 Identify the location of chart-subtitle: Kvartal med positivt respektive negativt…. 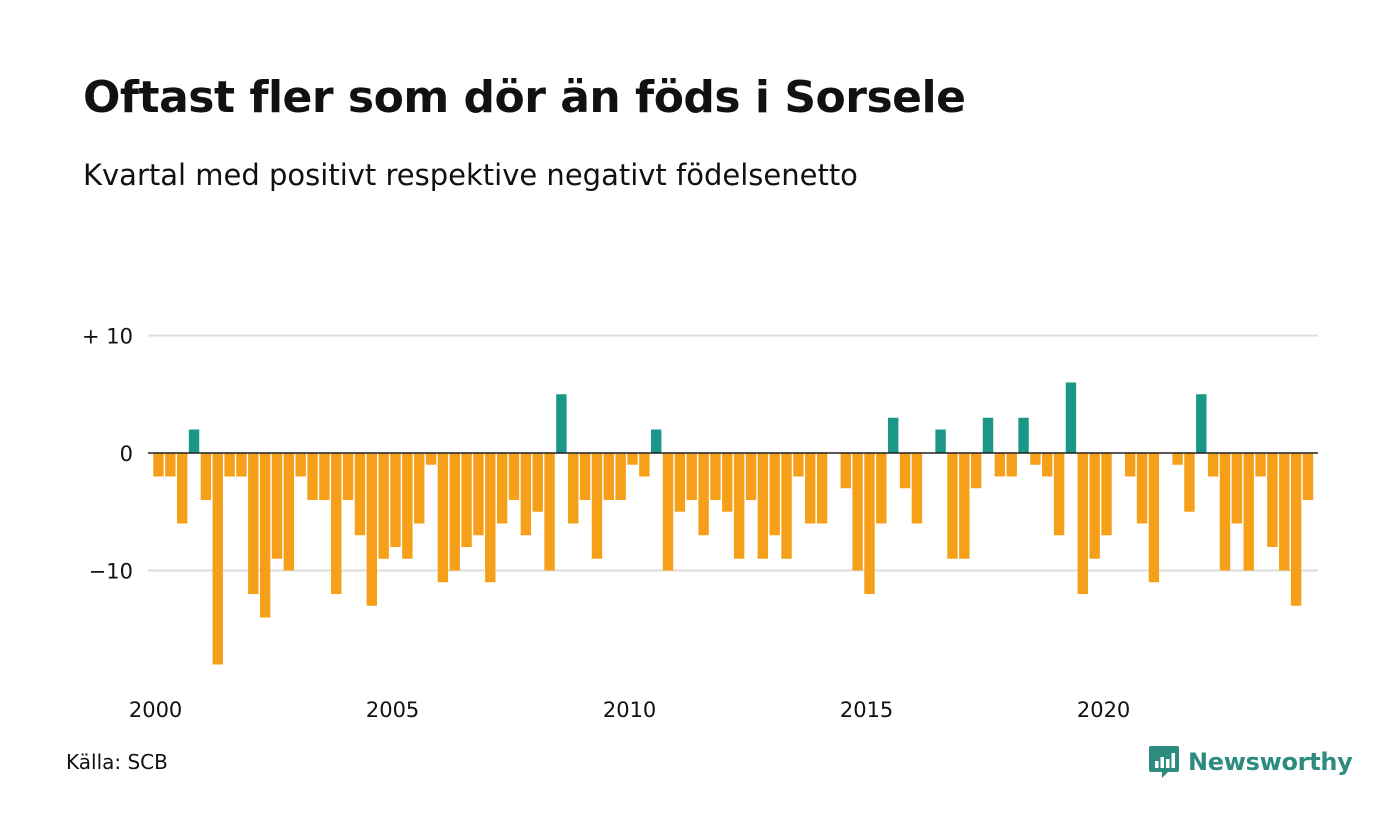
(470, 175).